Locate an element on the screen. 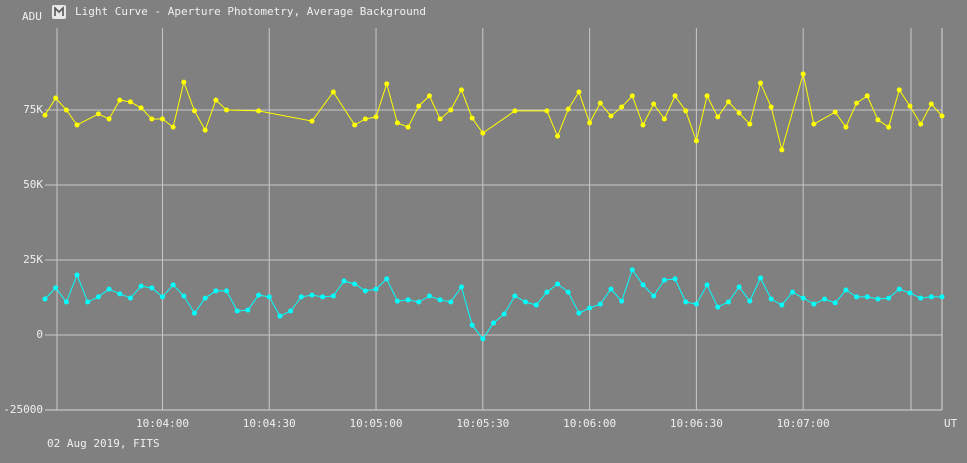 The width and height of the screenshot is (967, 463). y-tick-label: 75K is located at coordinates (33, 109).